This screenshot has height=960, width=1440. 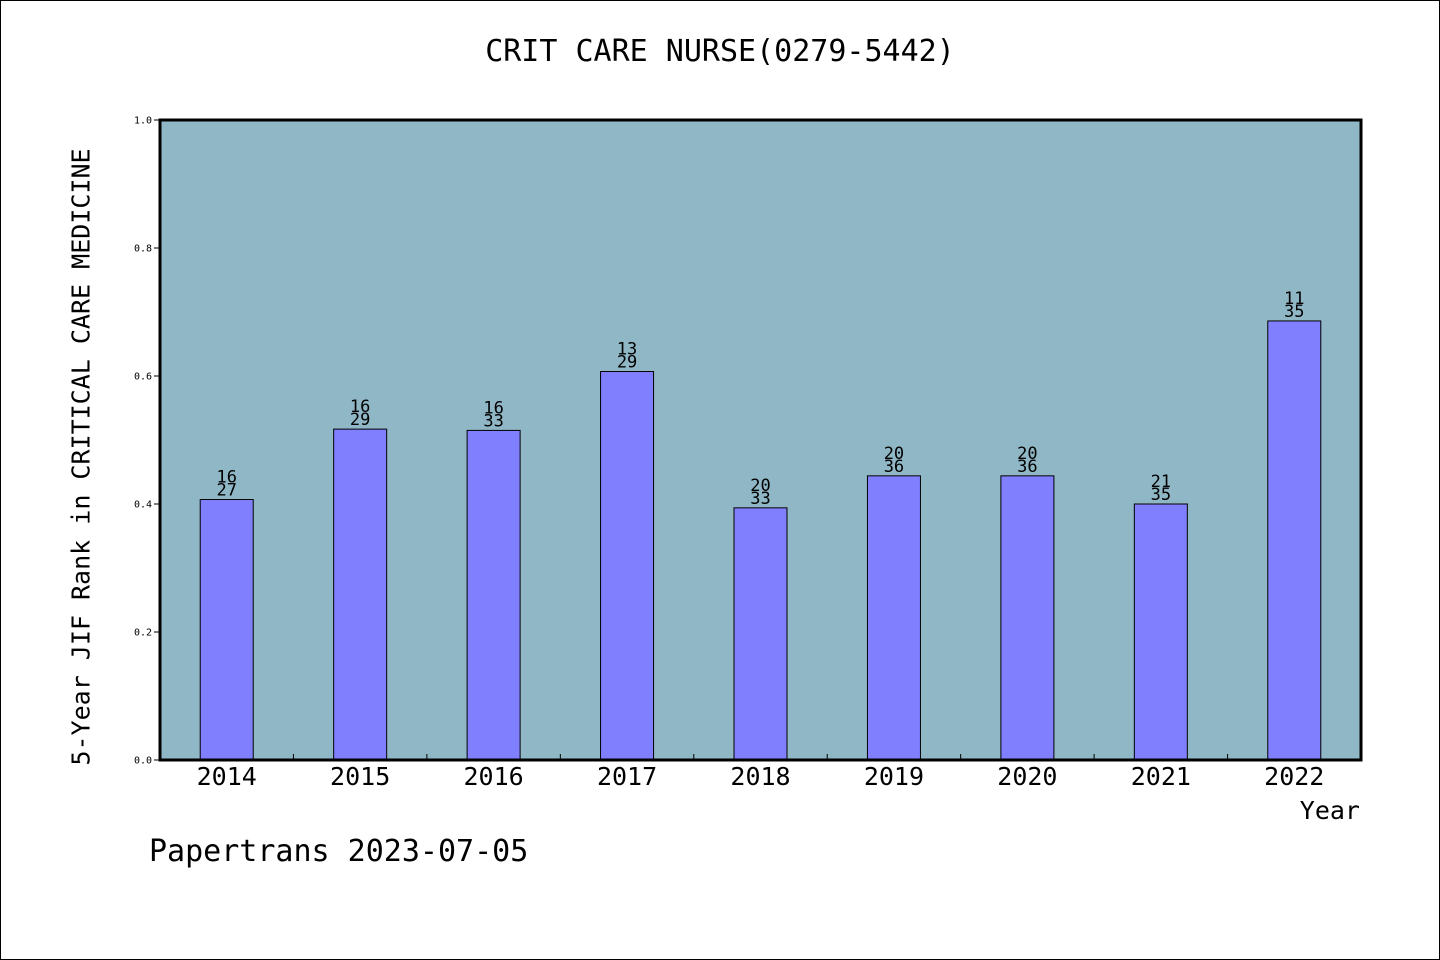 What do you see at coordinates (143, 633) in the screenshot?
I see `y-tick-label: 0.2` at bounding box center [143, 633].